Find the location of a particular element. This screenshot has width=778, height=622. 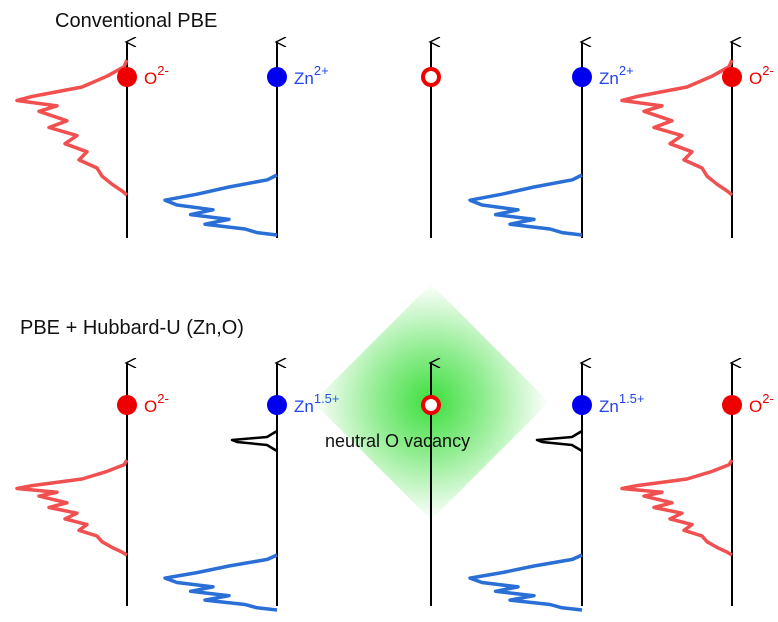

vacancy-label: neutral O vacancy is located at coordinates (397, 441).